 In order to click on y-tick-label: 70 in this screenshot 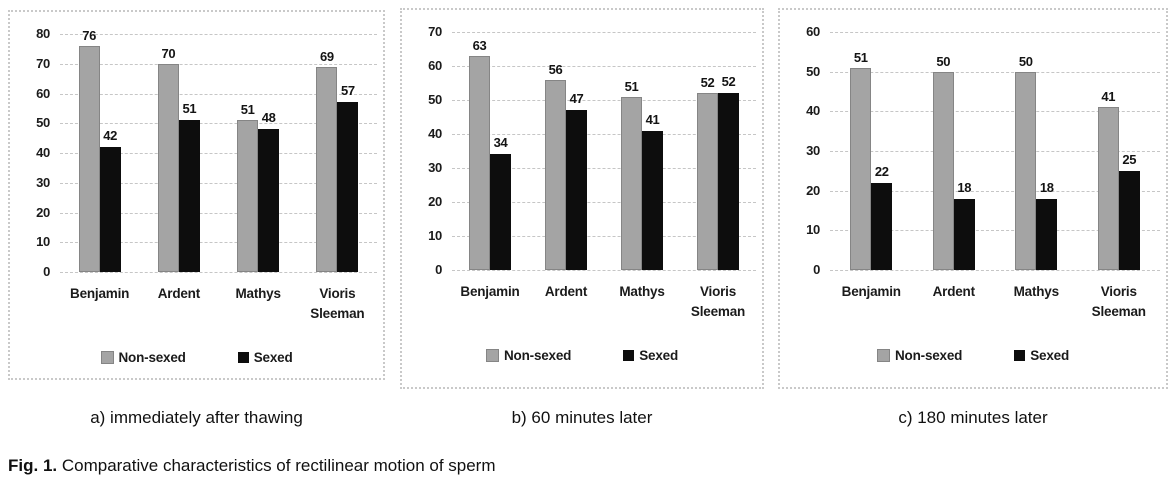, I will do `click(43, 63)`.